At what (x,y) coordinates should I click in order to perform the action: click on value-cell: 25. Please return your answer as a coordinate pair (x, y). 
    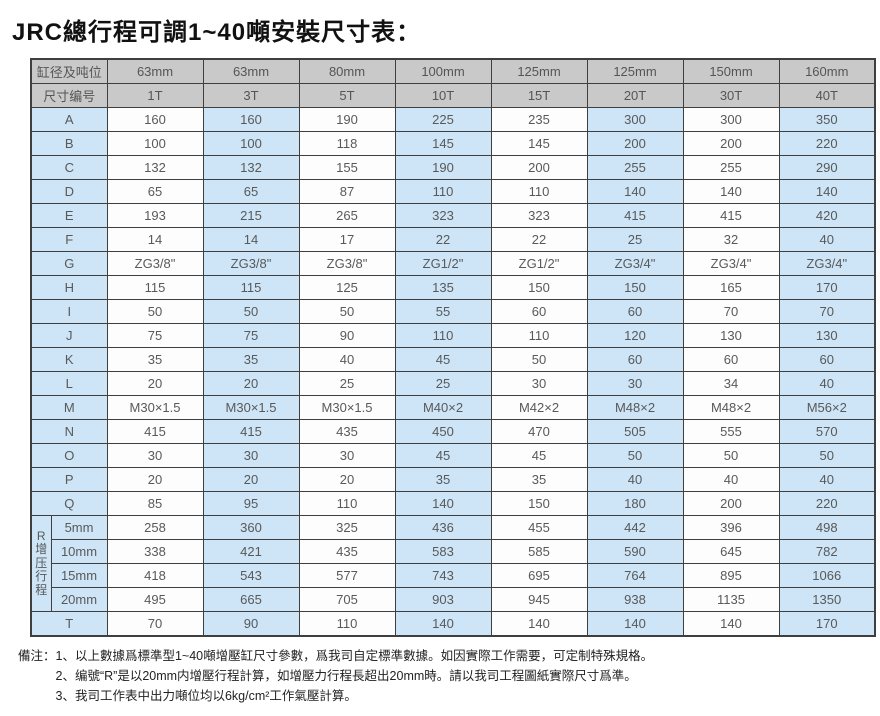
    Looking at the image, I should click on (635, 239).